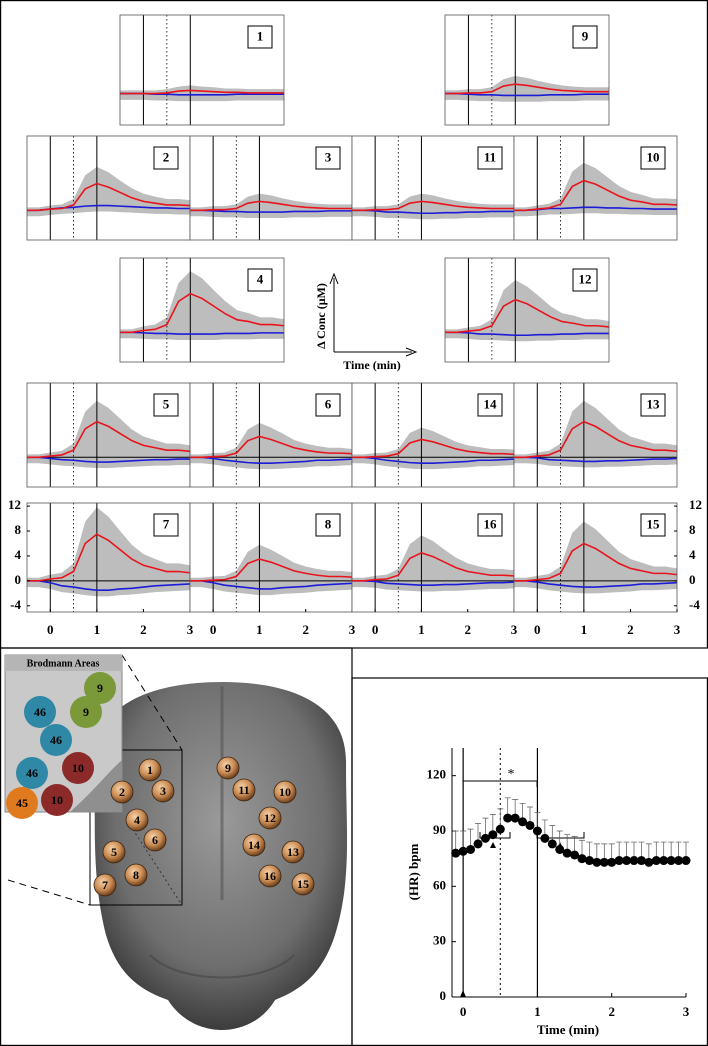  What do you see at coordinates (285, 792) in the screenshot?
I see `channel-label: 10` at bounding box center [285, 792].